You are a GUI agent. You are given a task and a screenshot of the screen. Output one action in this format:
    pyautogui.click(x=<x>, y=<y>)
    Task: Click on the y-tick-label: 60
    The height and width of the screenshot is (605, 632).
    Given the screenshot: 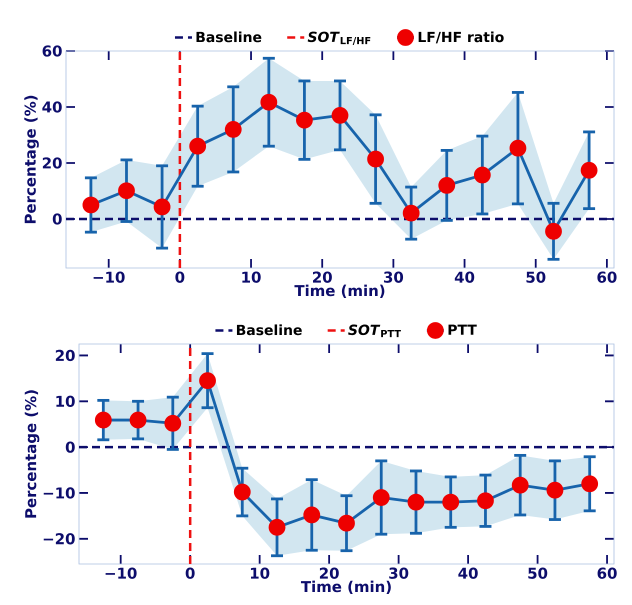 What is the action you would take?
    pyautogui.click(x=52, y=51)
    